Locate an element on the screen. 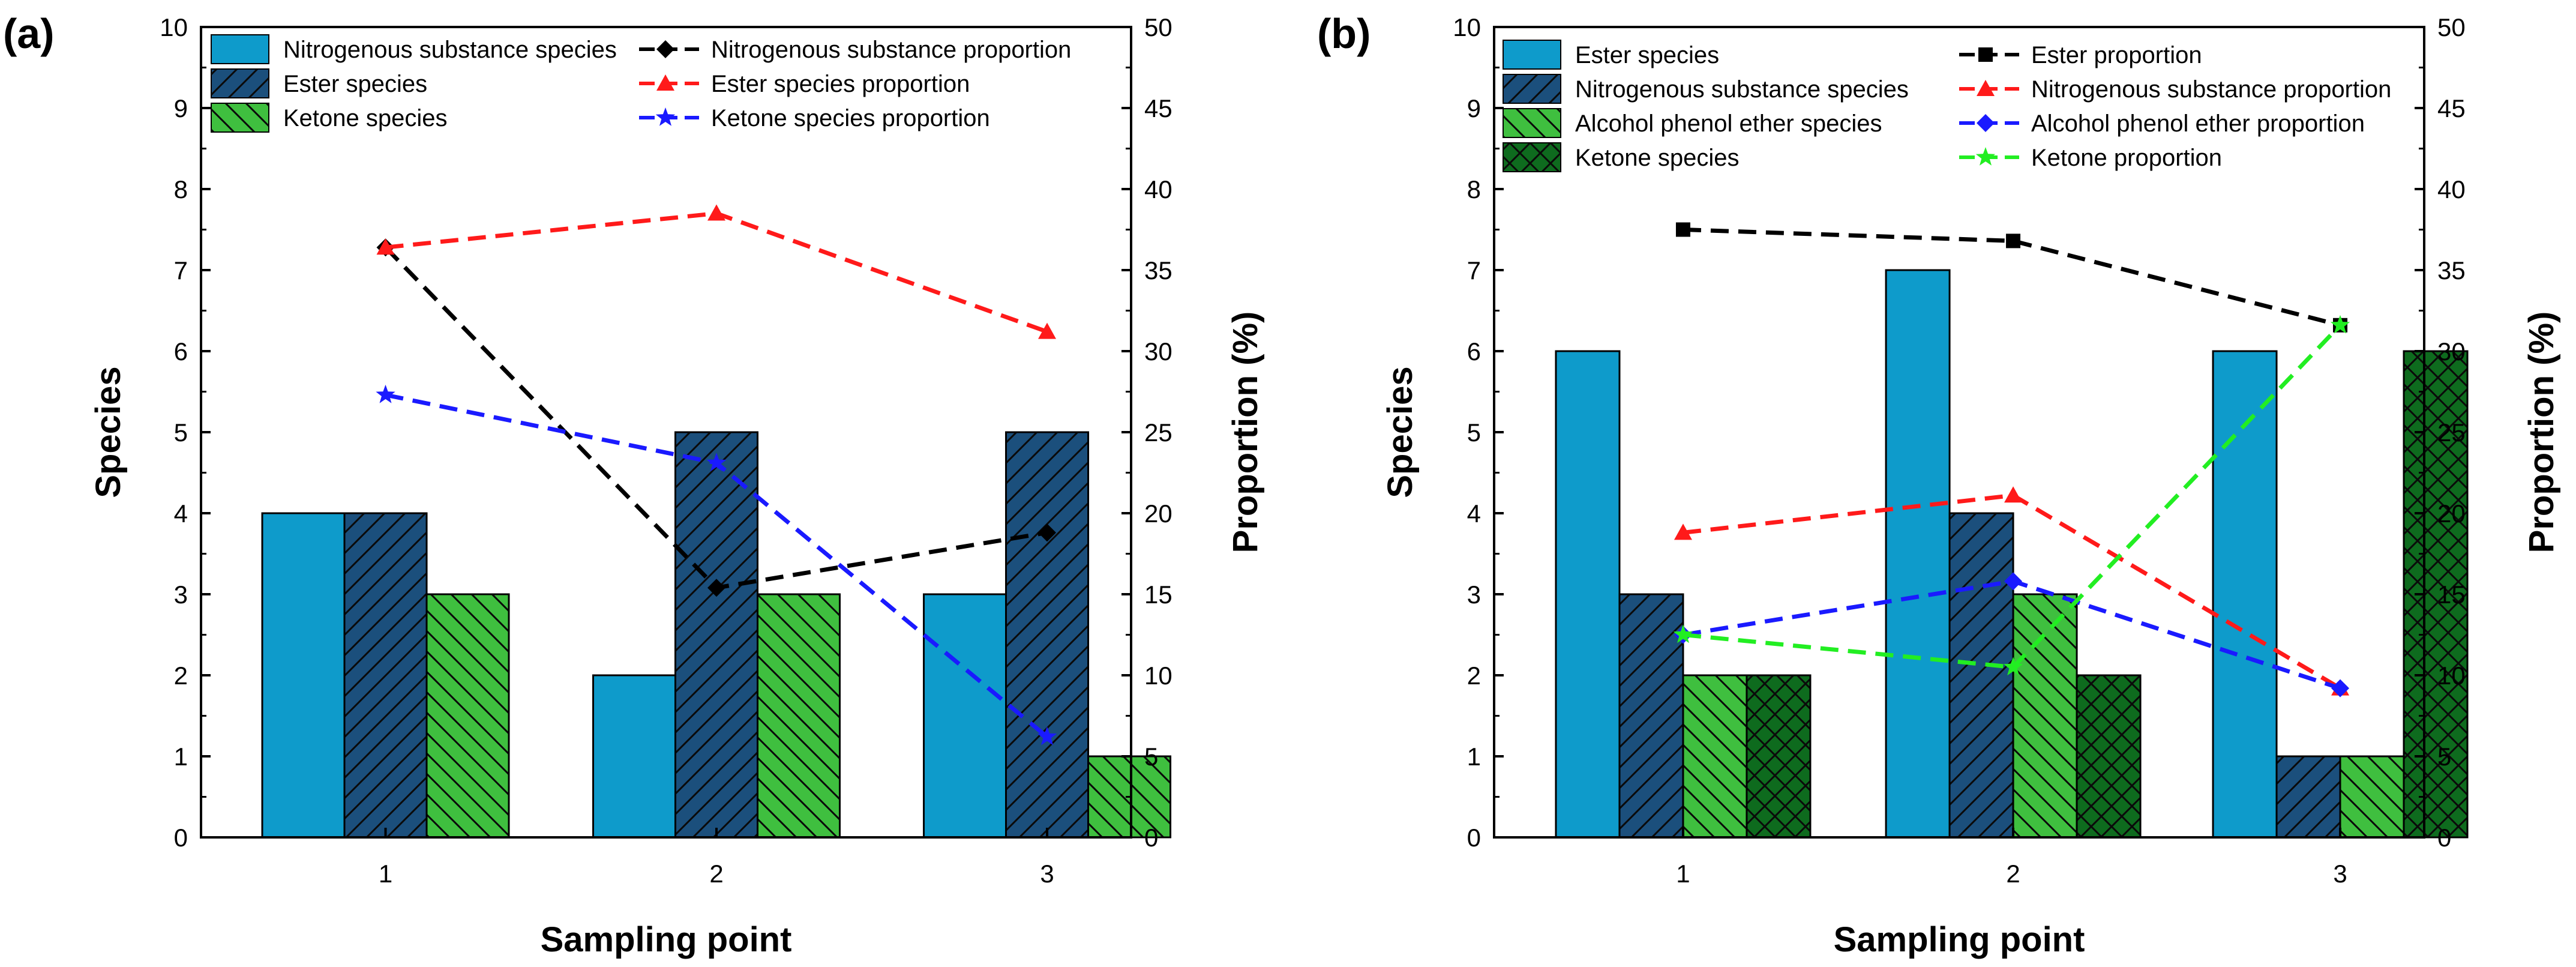  ytick-label-a-3: 3 is located at coordinates (181, 594).